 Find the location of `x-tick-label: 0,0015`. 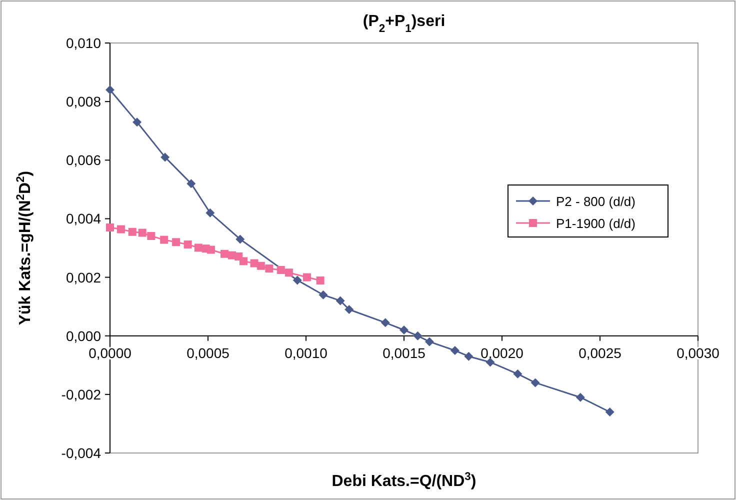

x-tick-label: 0,0015 is located at coordinates (404, 352).